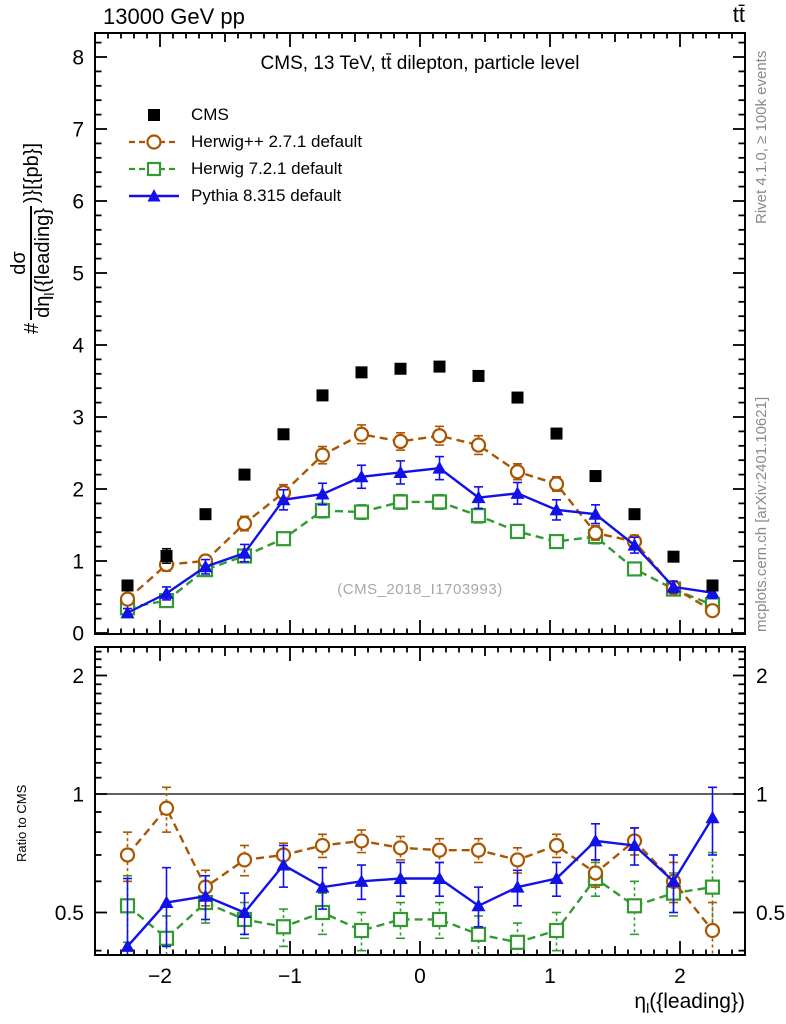 Image resolution: width=786 pixels, height=1024 pixels. Describe the element at coordinates (174, 16) in the screenshot. I see `beam-energy-label: 13000 GeV pp` at that location.